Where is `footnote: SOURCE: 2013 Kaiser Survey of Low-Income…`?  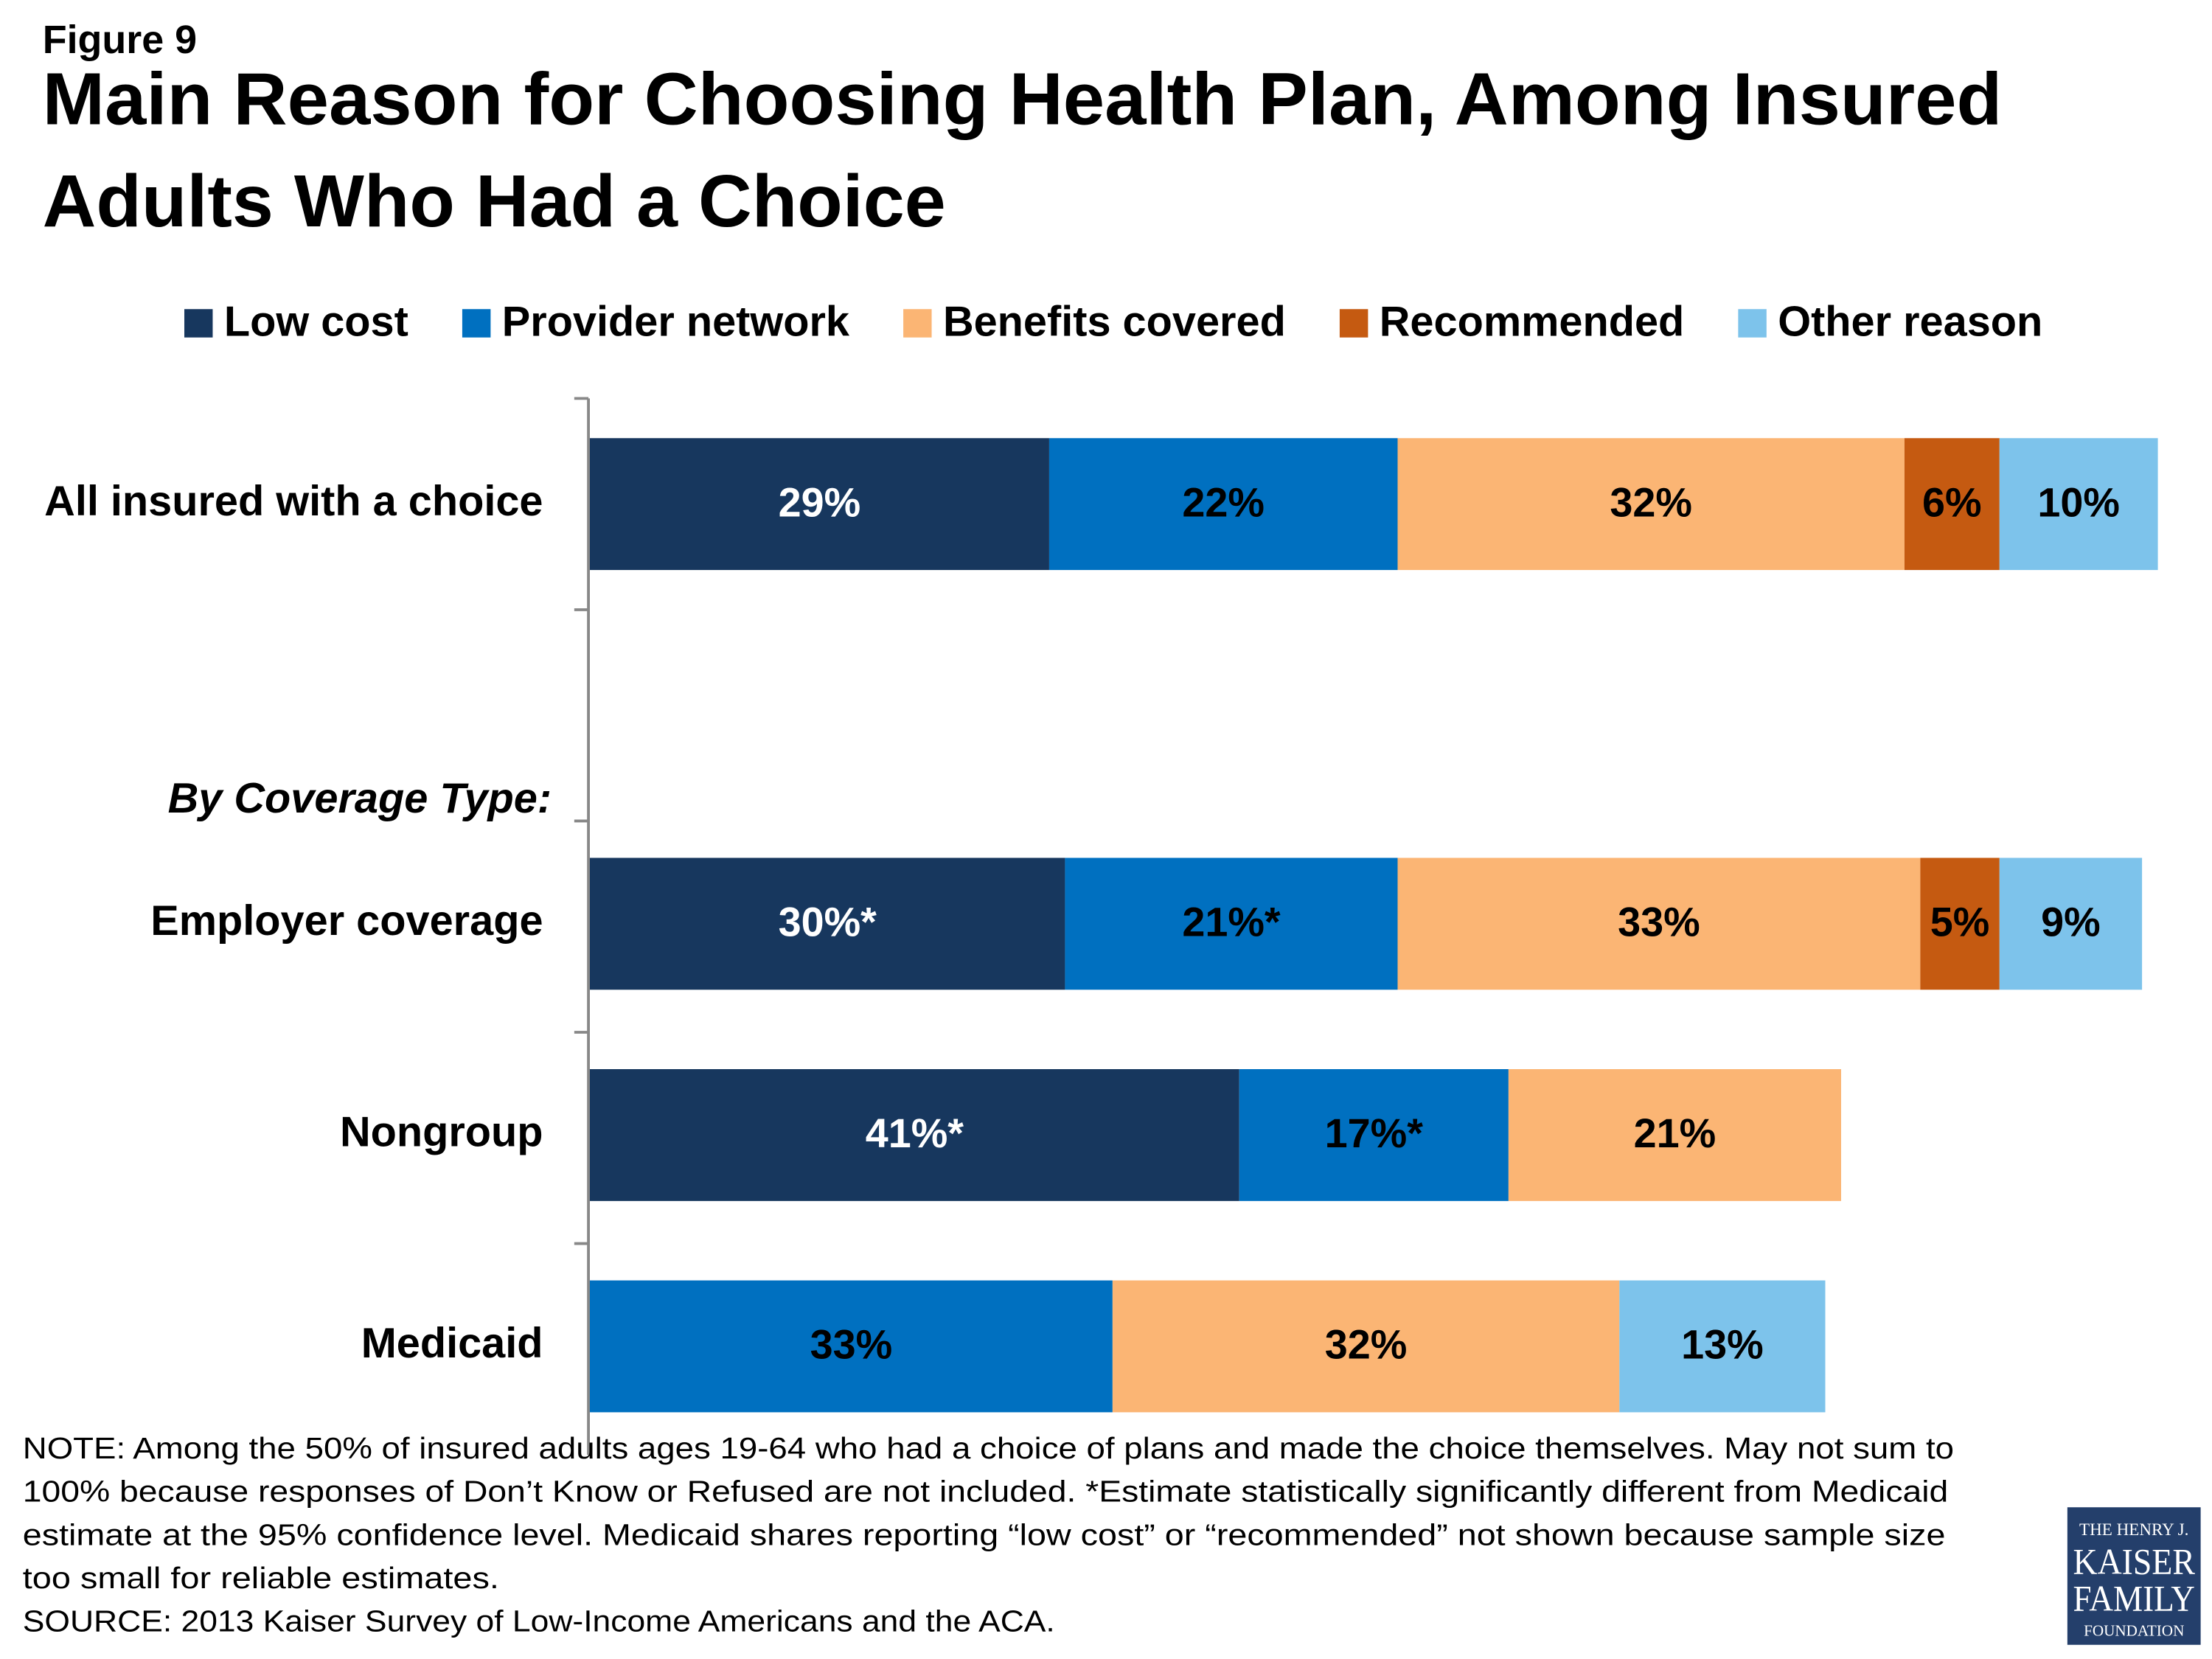 footnote: SOURCE: 2013 Kaiser Survey of Low-Income… is located at coordinates (539, 1621).